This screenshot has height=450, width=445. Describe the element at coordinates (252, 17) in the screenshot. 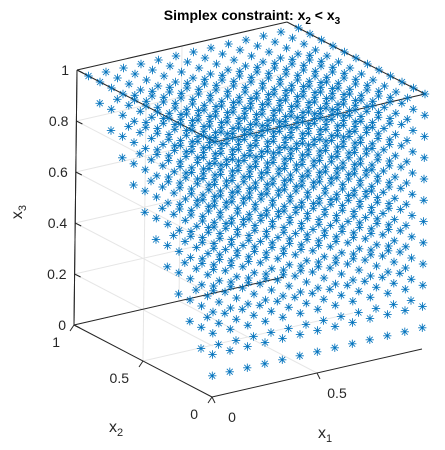

I see `chart-title: Simplex constraint: x2 < x3` at that location.